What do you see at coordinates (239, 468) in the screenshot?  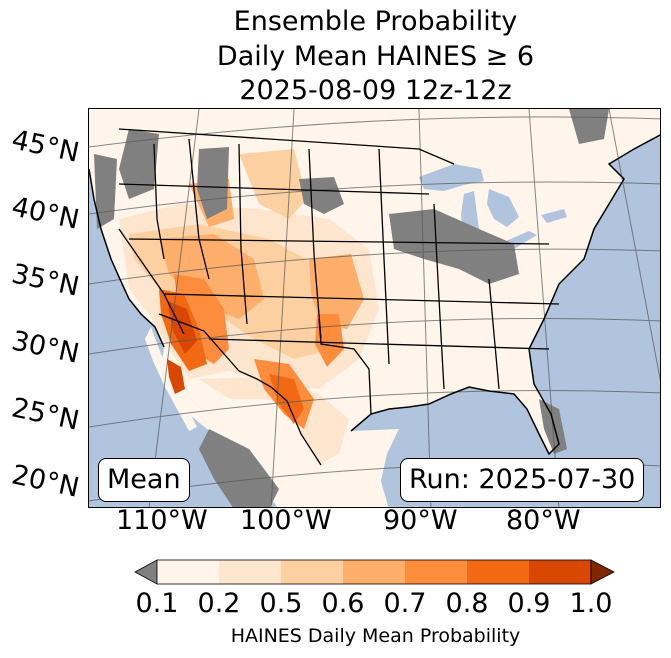 I see `nodata-mexico` at bounding box center [239, 468].